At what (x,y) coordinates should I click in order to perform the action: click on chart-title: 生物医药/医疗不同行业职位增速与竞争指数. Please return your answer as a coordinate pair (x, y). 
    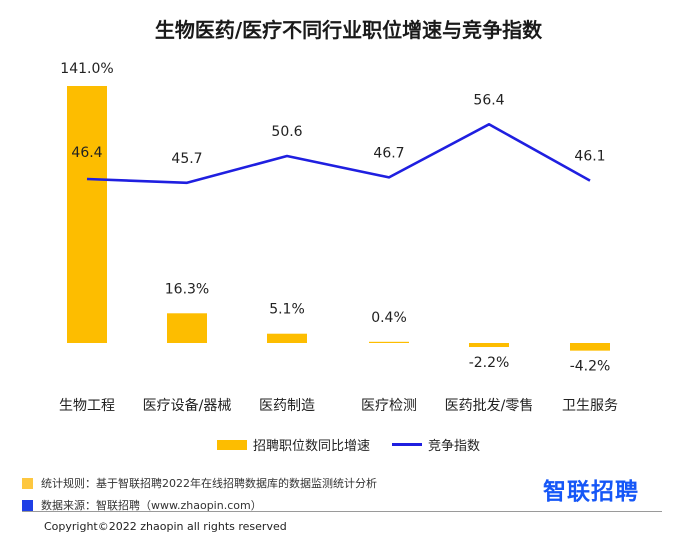
    Looking at the image, I should click on (348, 30).